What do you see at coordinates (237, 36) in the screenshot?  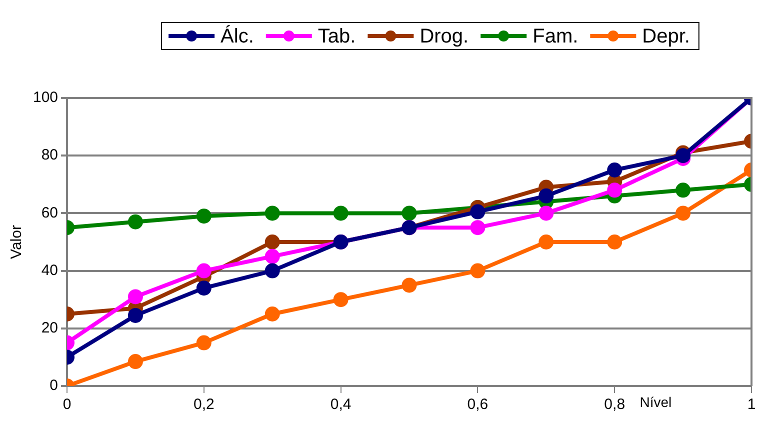 I see `legend-label: Álc.` at bounding box center [237, 36].